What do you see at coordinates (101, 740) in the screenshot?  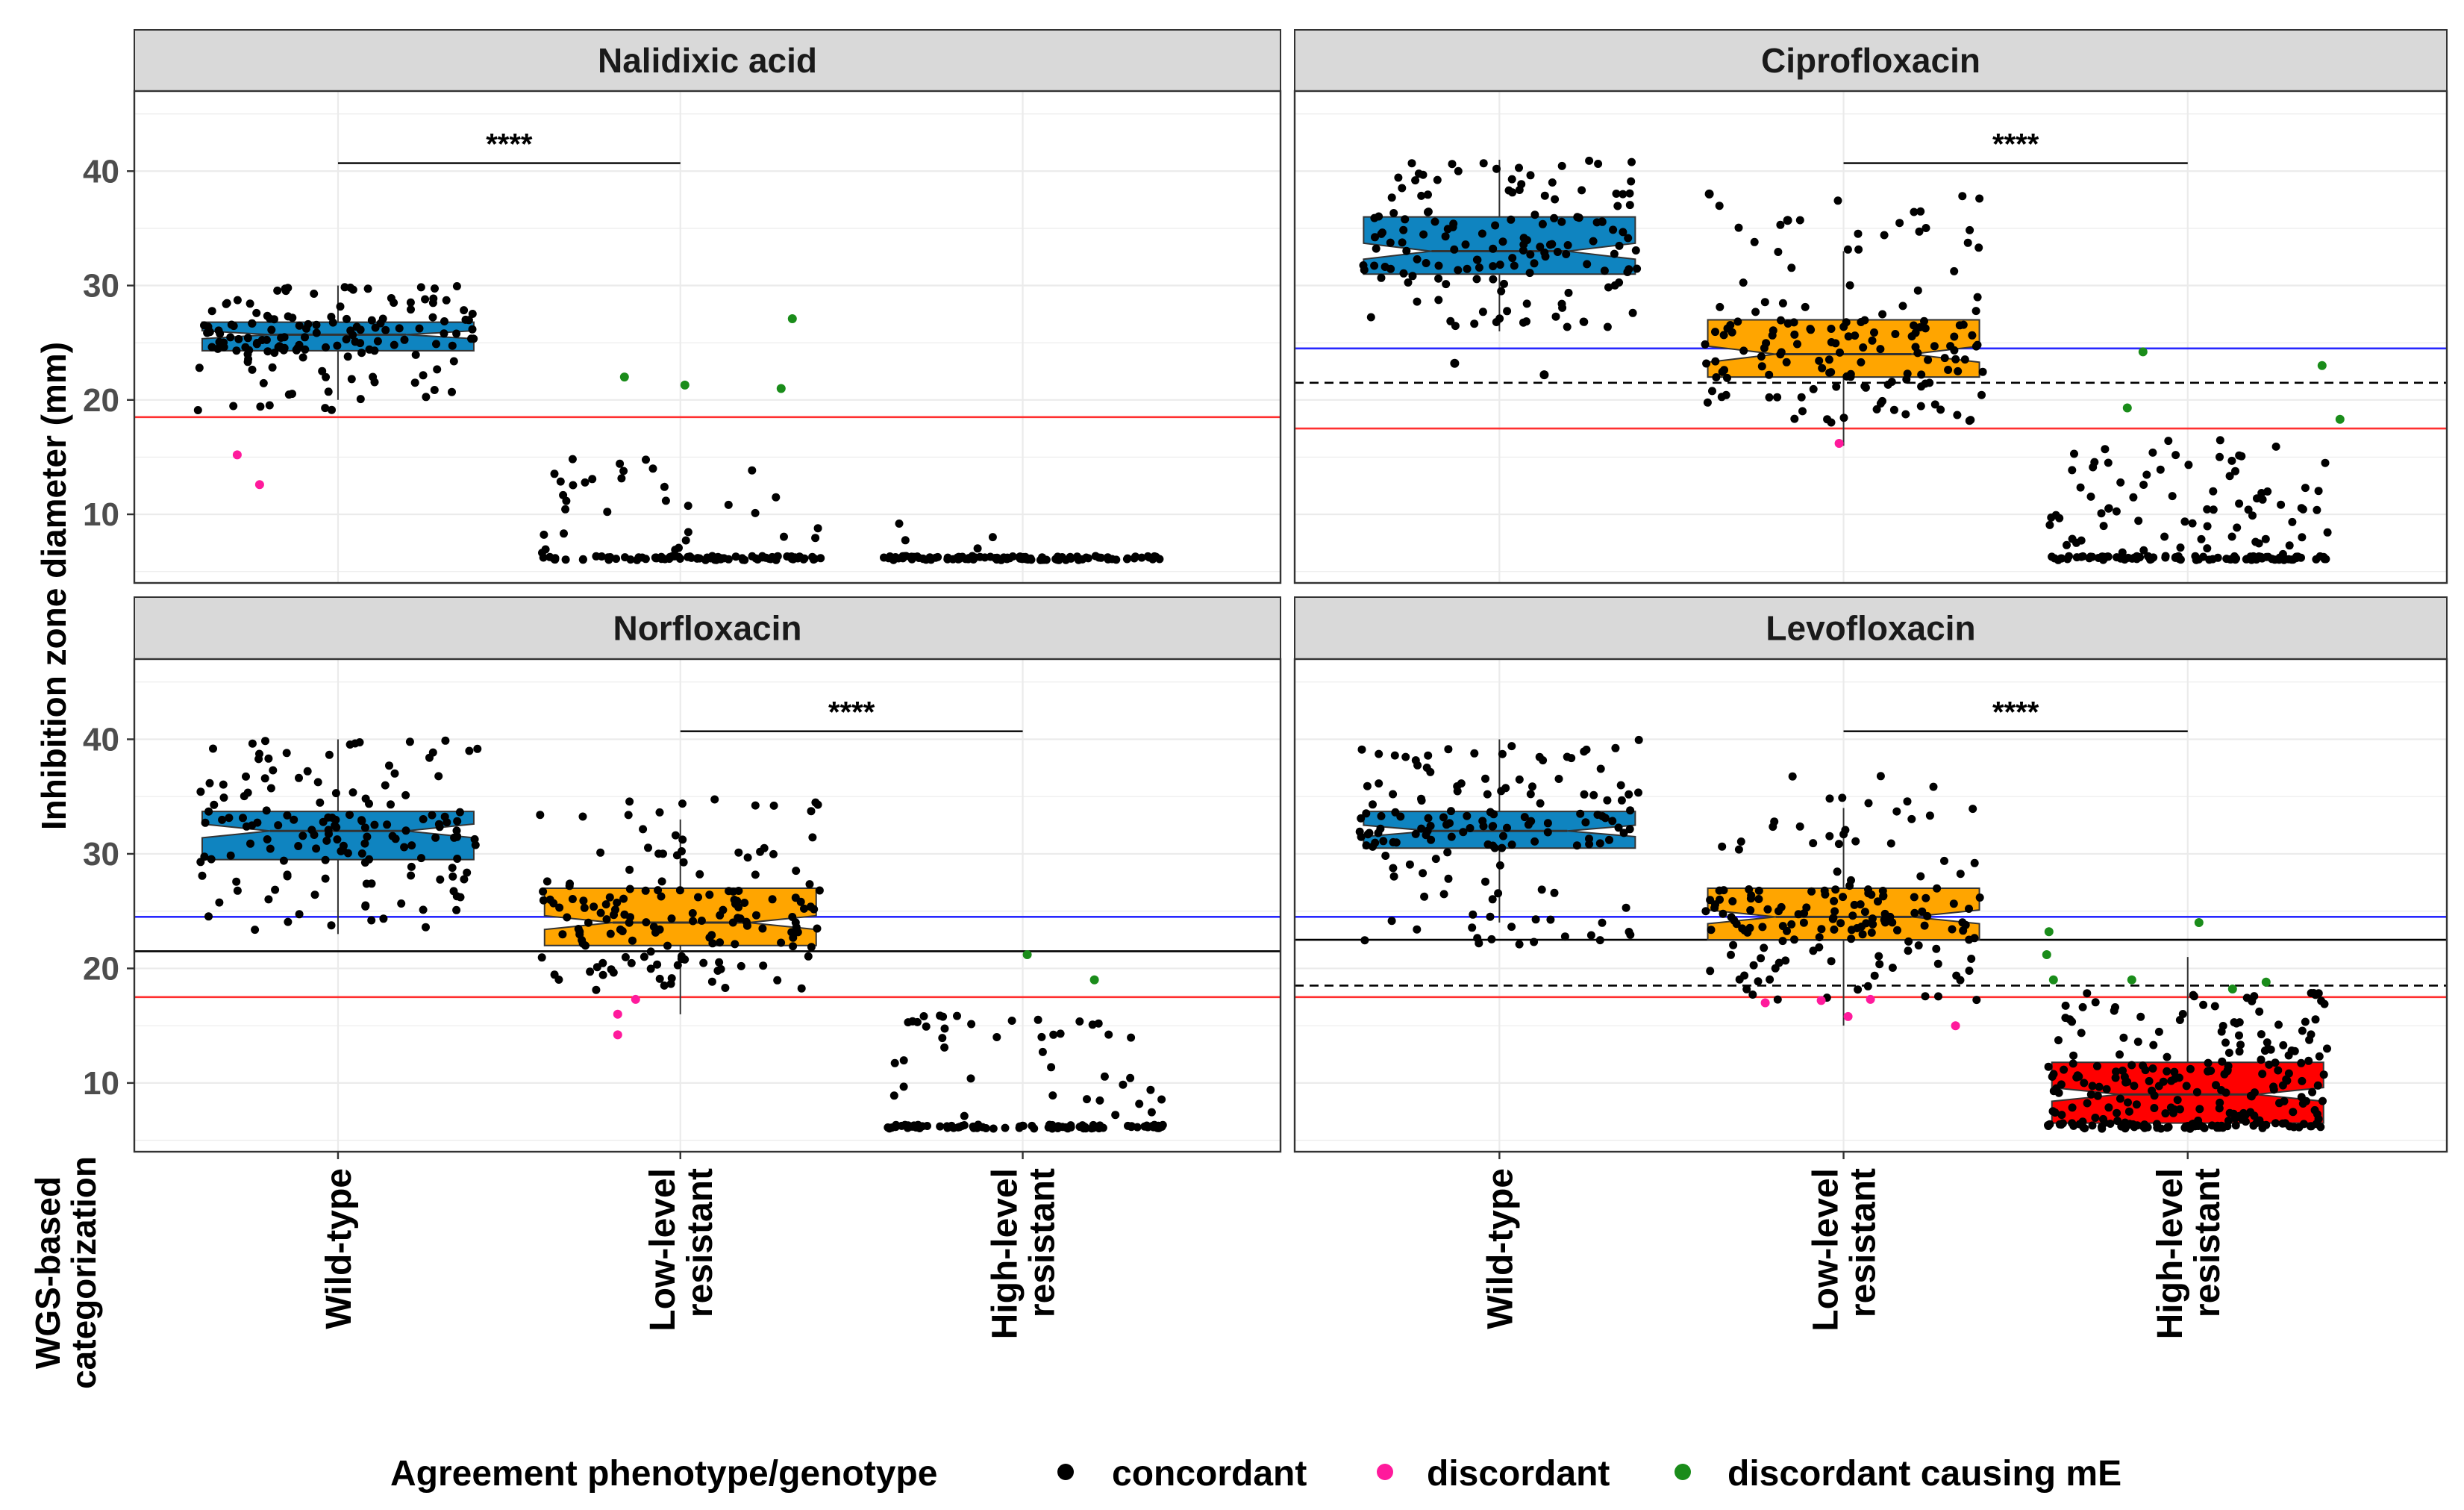 I see `y-tick-label: 40` at bounding box center [101, 740].